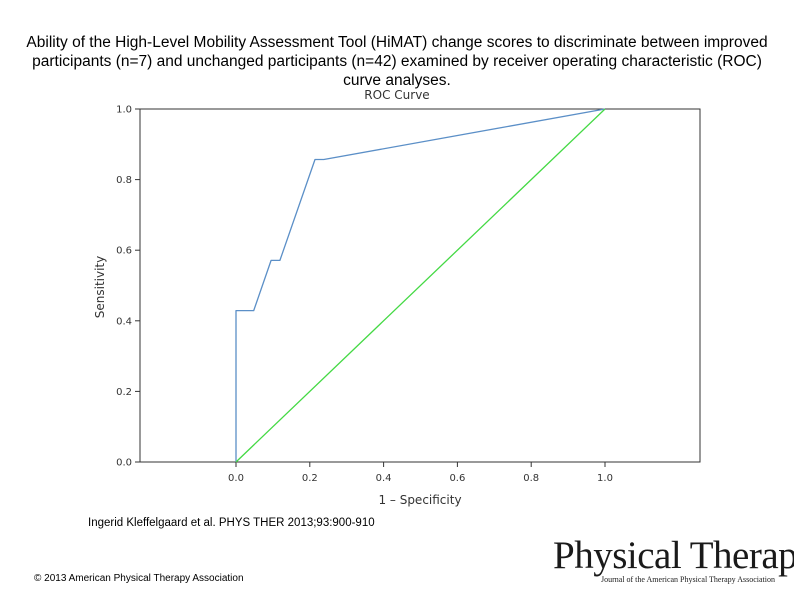  Describe the element at coordinates (100, 287) in the screenshot. I see `y-axis-label: Sensitivity` at that location.